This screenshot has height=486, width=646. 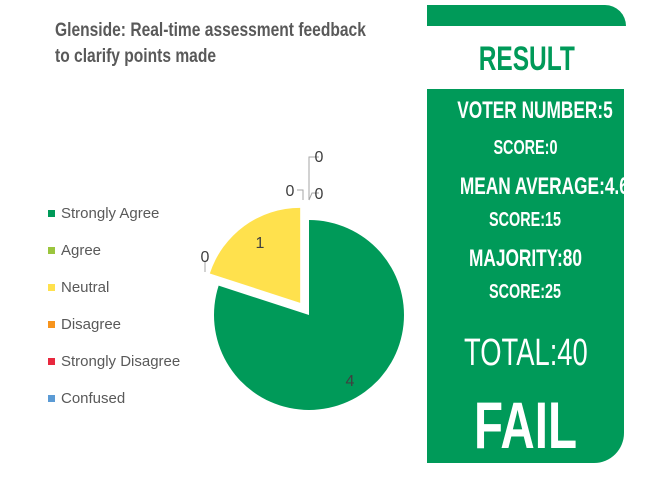 I want to click on mean-average: MEAN AVERAGE:4.6, so click(x=544, y=186).